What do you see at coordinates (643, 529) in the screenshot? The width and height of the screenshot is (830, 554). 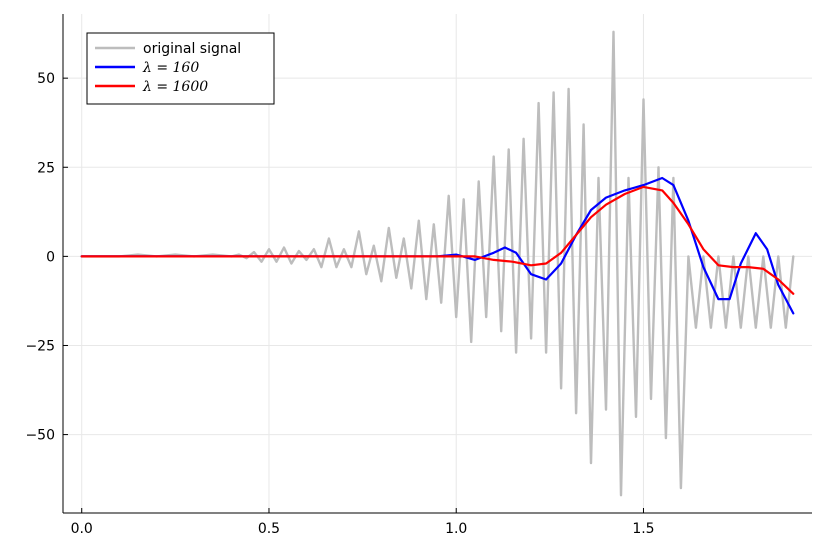 I see `x-tick-label: 1.5` at bounding box center [643, 529].